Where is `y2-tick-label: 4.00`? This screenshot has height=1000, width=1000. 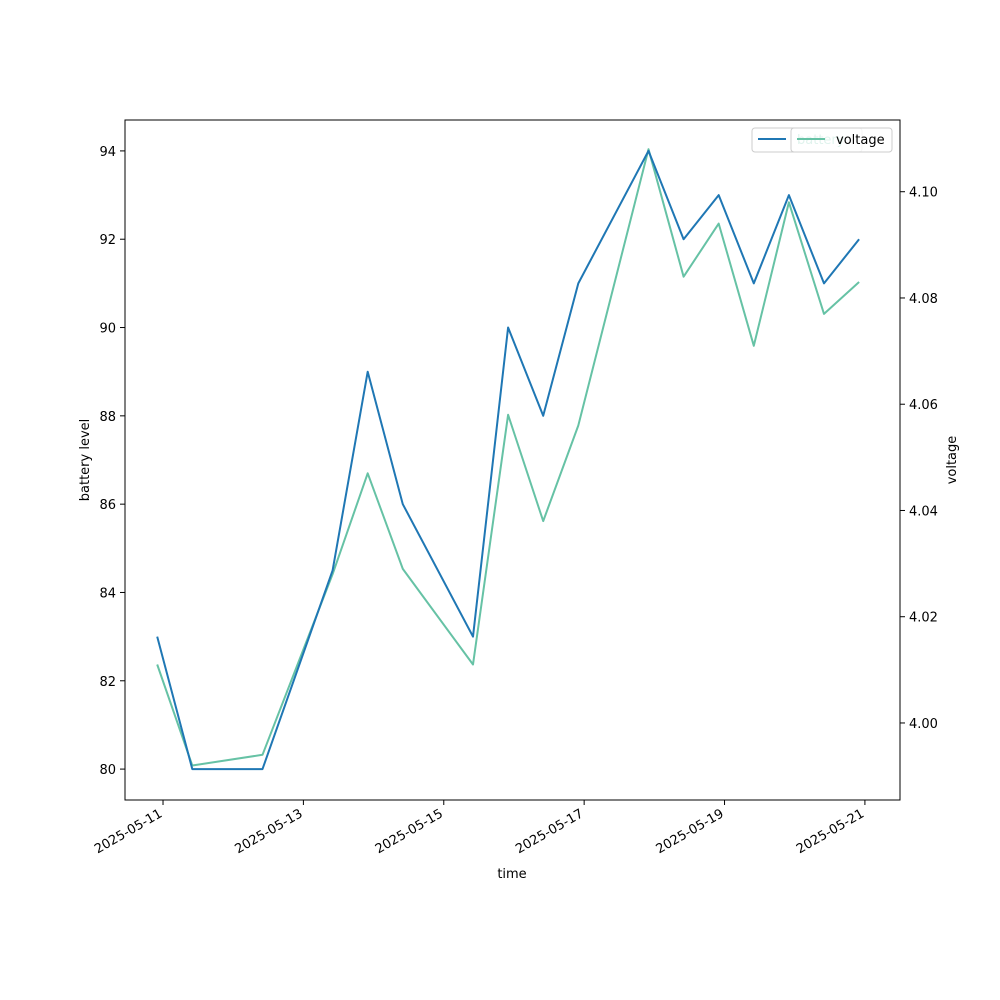
y2-tick-label: 4.00 is located at coordinates (923, 724).